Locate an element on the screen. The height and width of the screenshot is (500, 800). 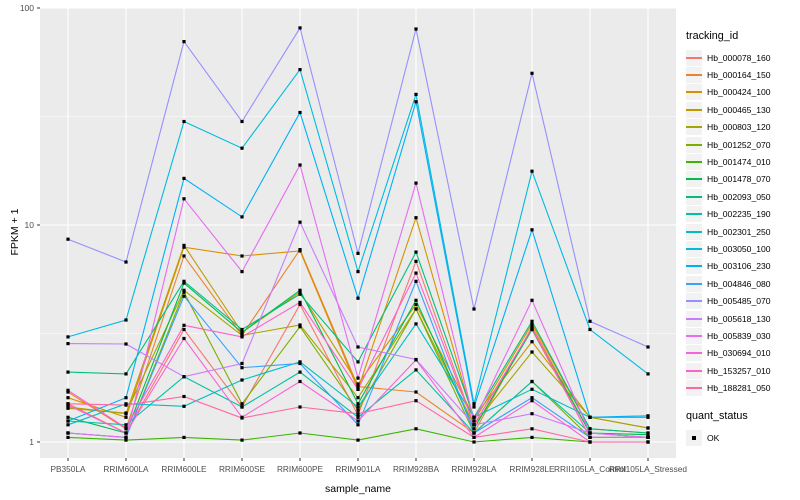
legend-item: Hb_003106_230 is located at coordinates (743, 266).